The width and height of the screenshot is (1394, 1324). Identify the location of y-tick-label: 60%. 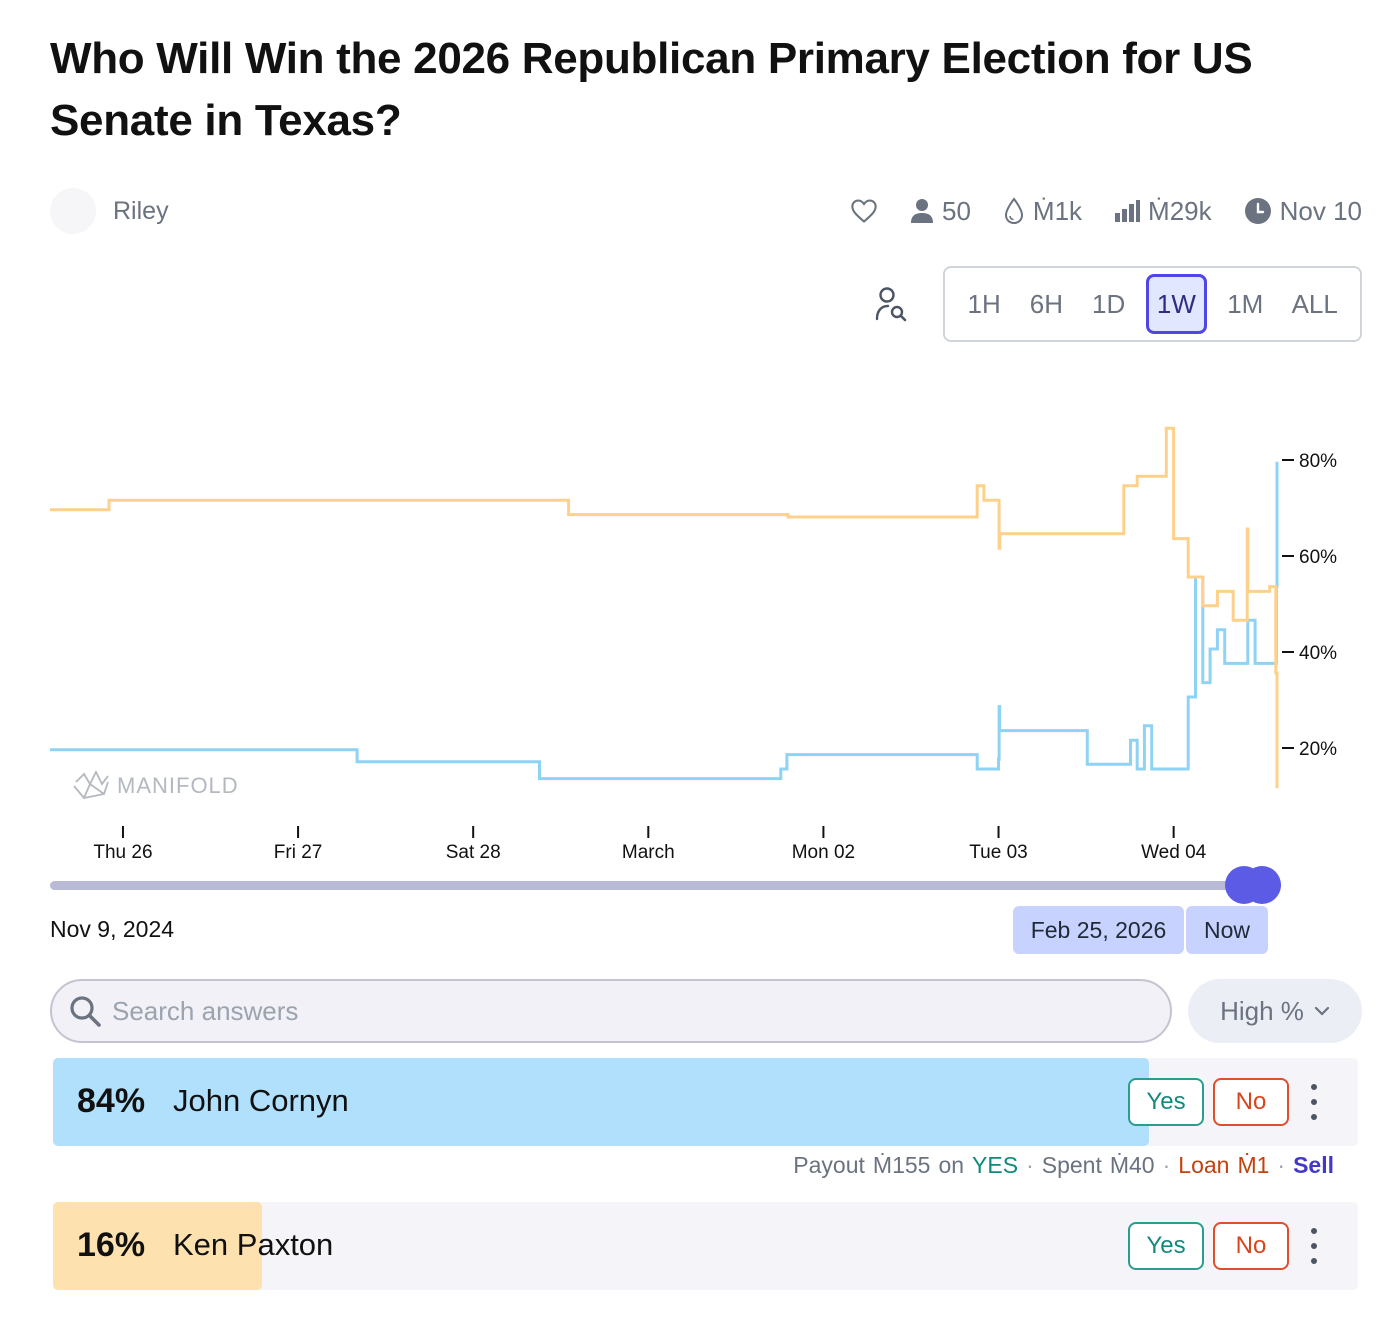
(1318, 557).